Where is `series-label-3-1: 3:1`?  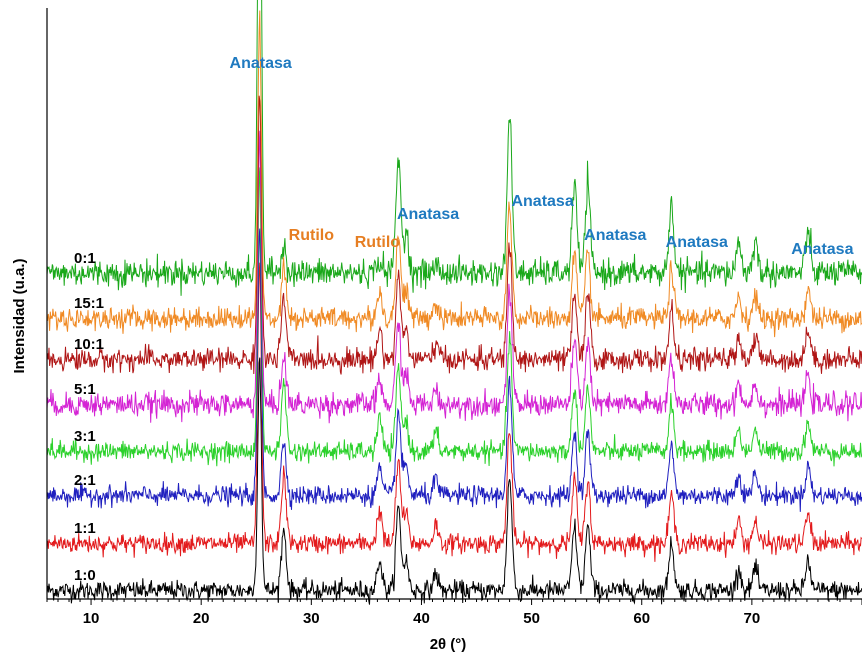
series-label-3-1: 3:1 is located at coordinates (85, 436).